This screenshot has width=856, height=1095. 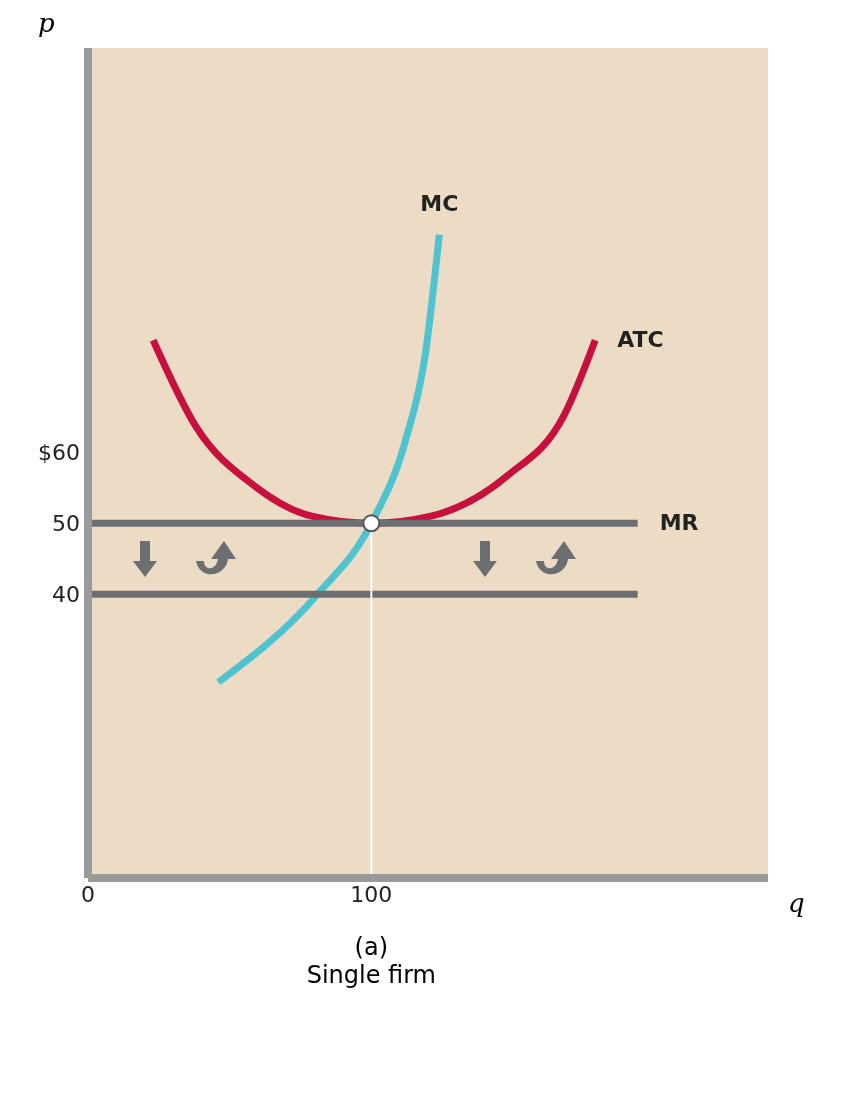 I want to click on text: Single firm, so click(x=371, y=975).